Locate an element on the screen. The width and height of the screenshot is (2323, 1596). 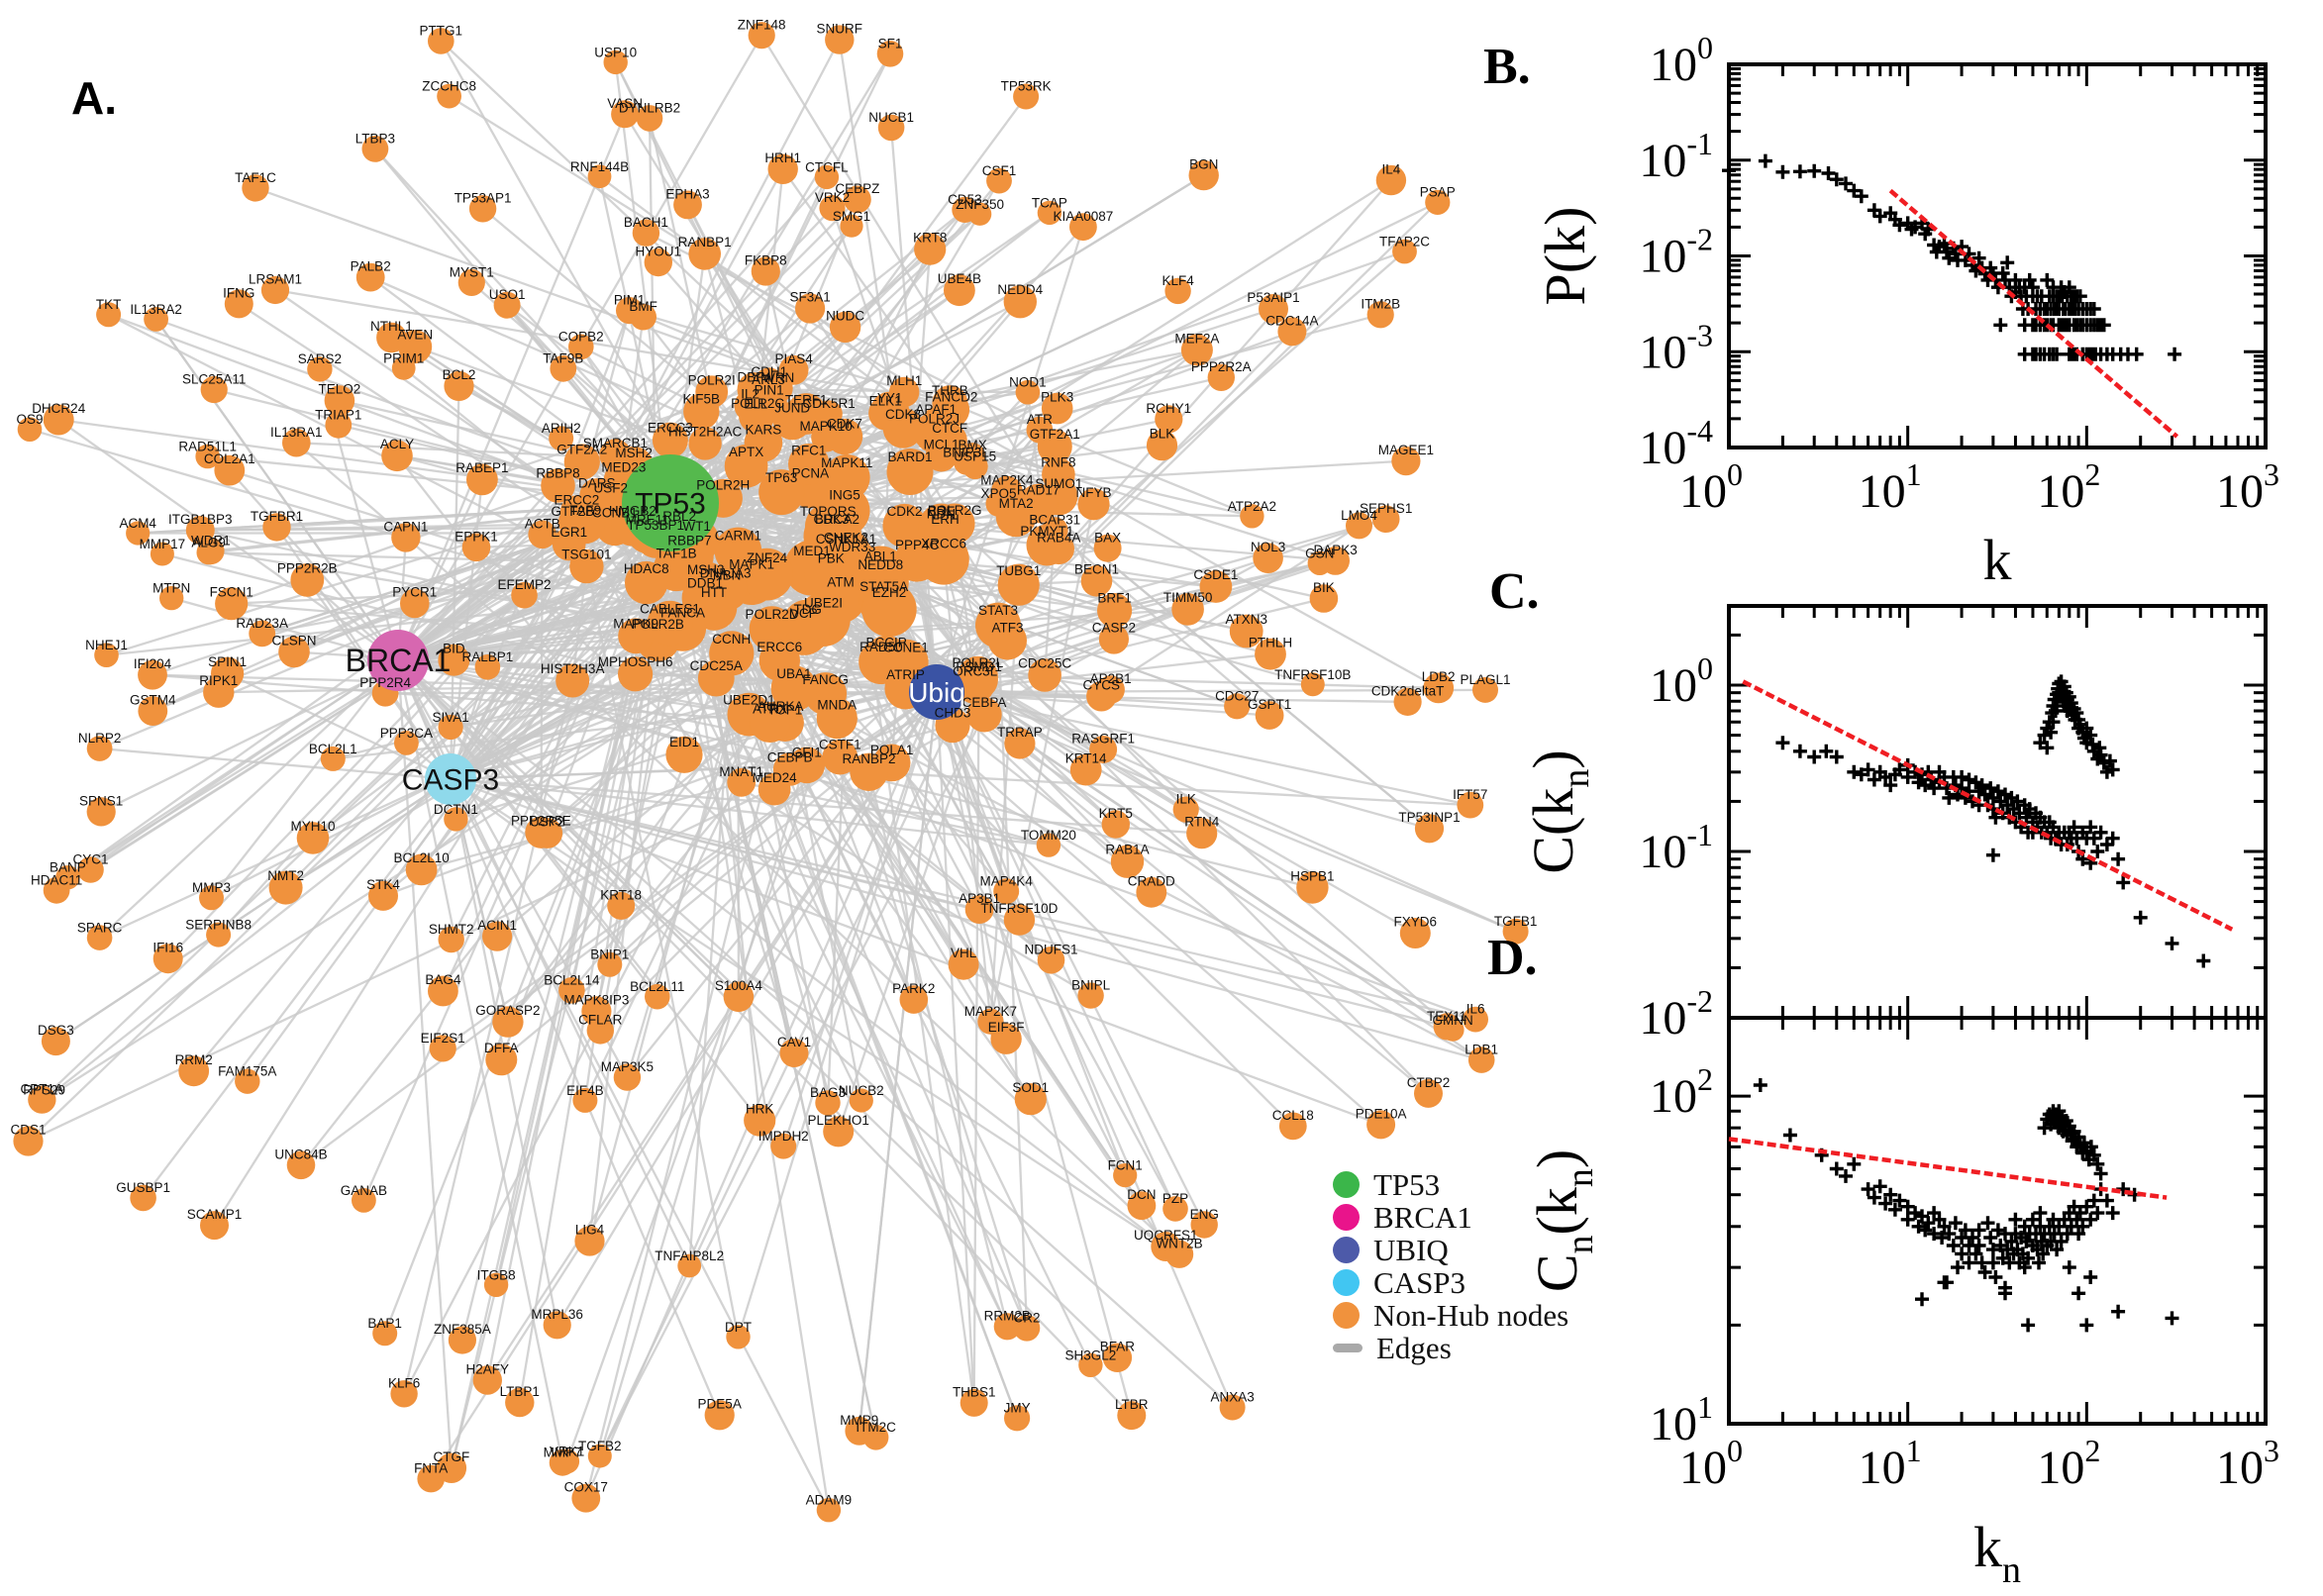
network-node-label: APTX is located at coordinates (746, 452).